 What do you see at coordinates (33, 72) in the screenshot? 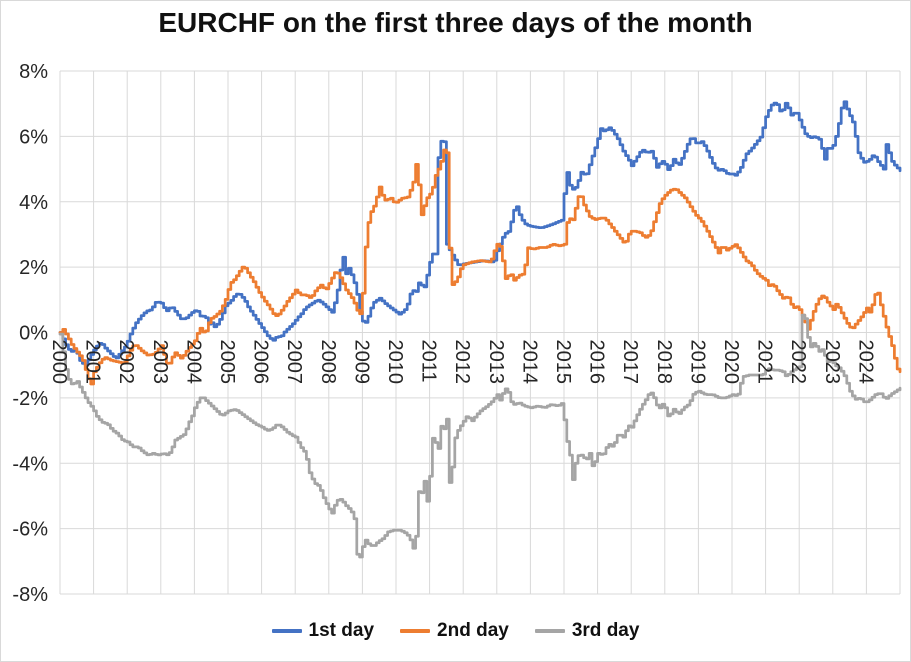
I see `y-axis-tick-label: 8%` at bounding box center [33, 72].